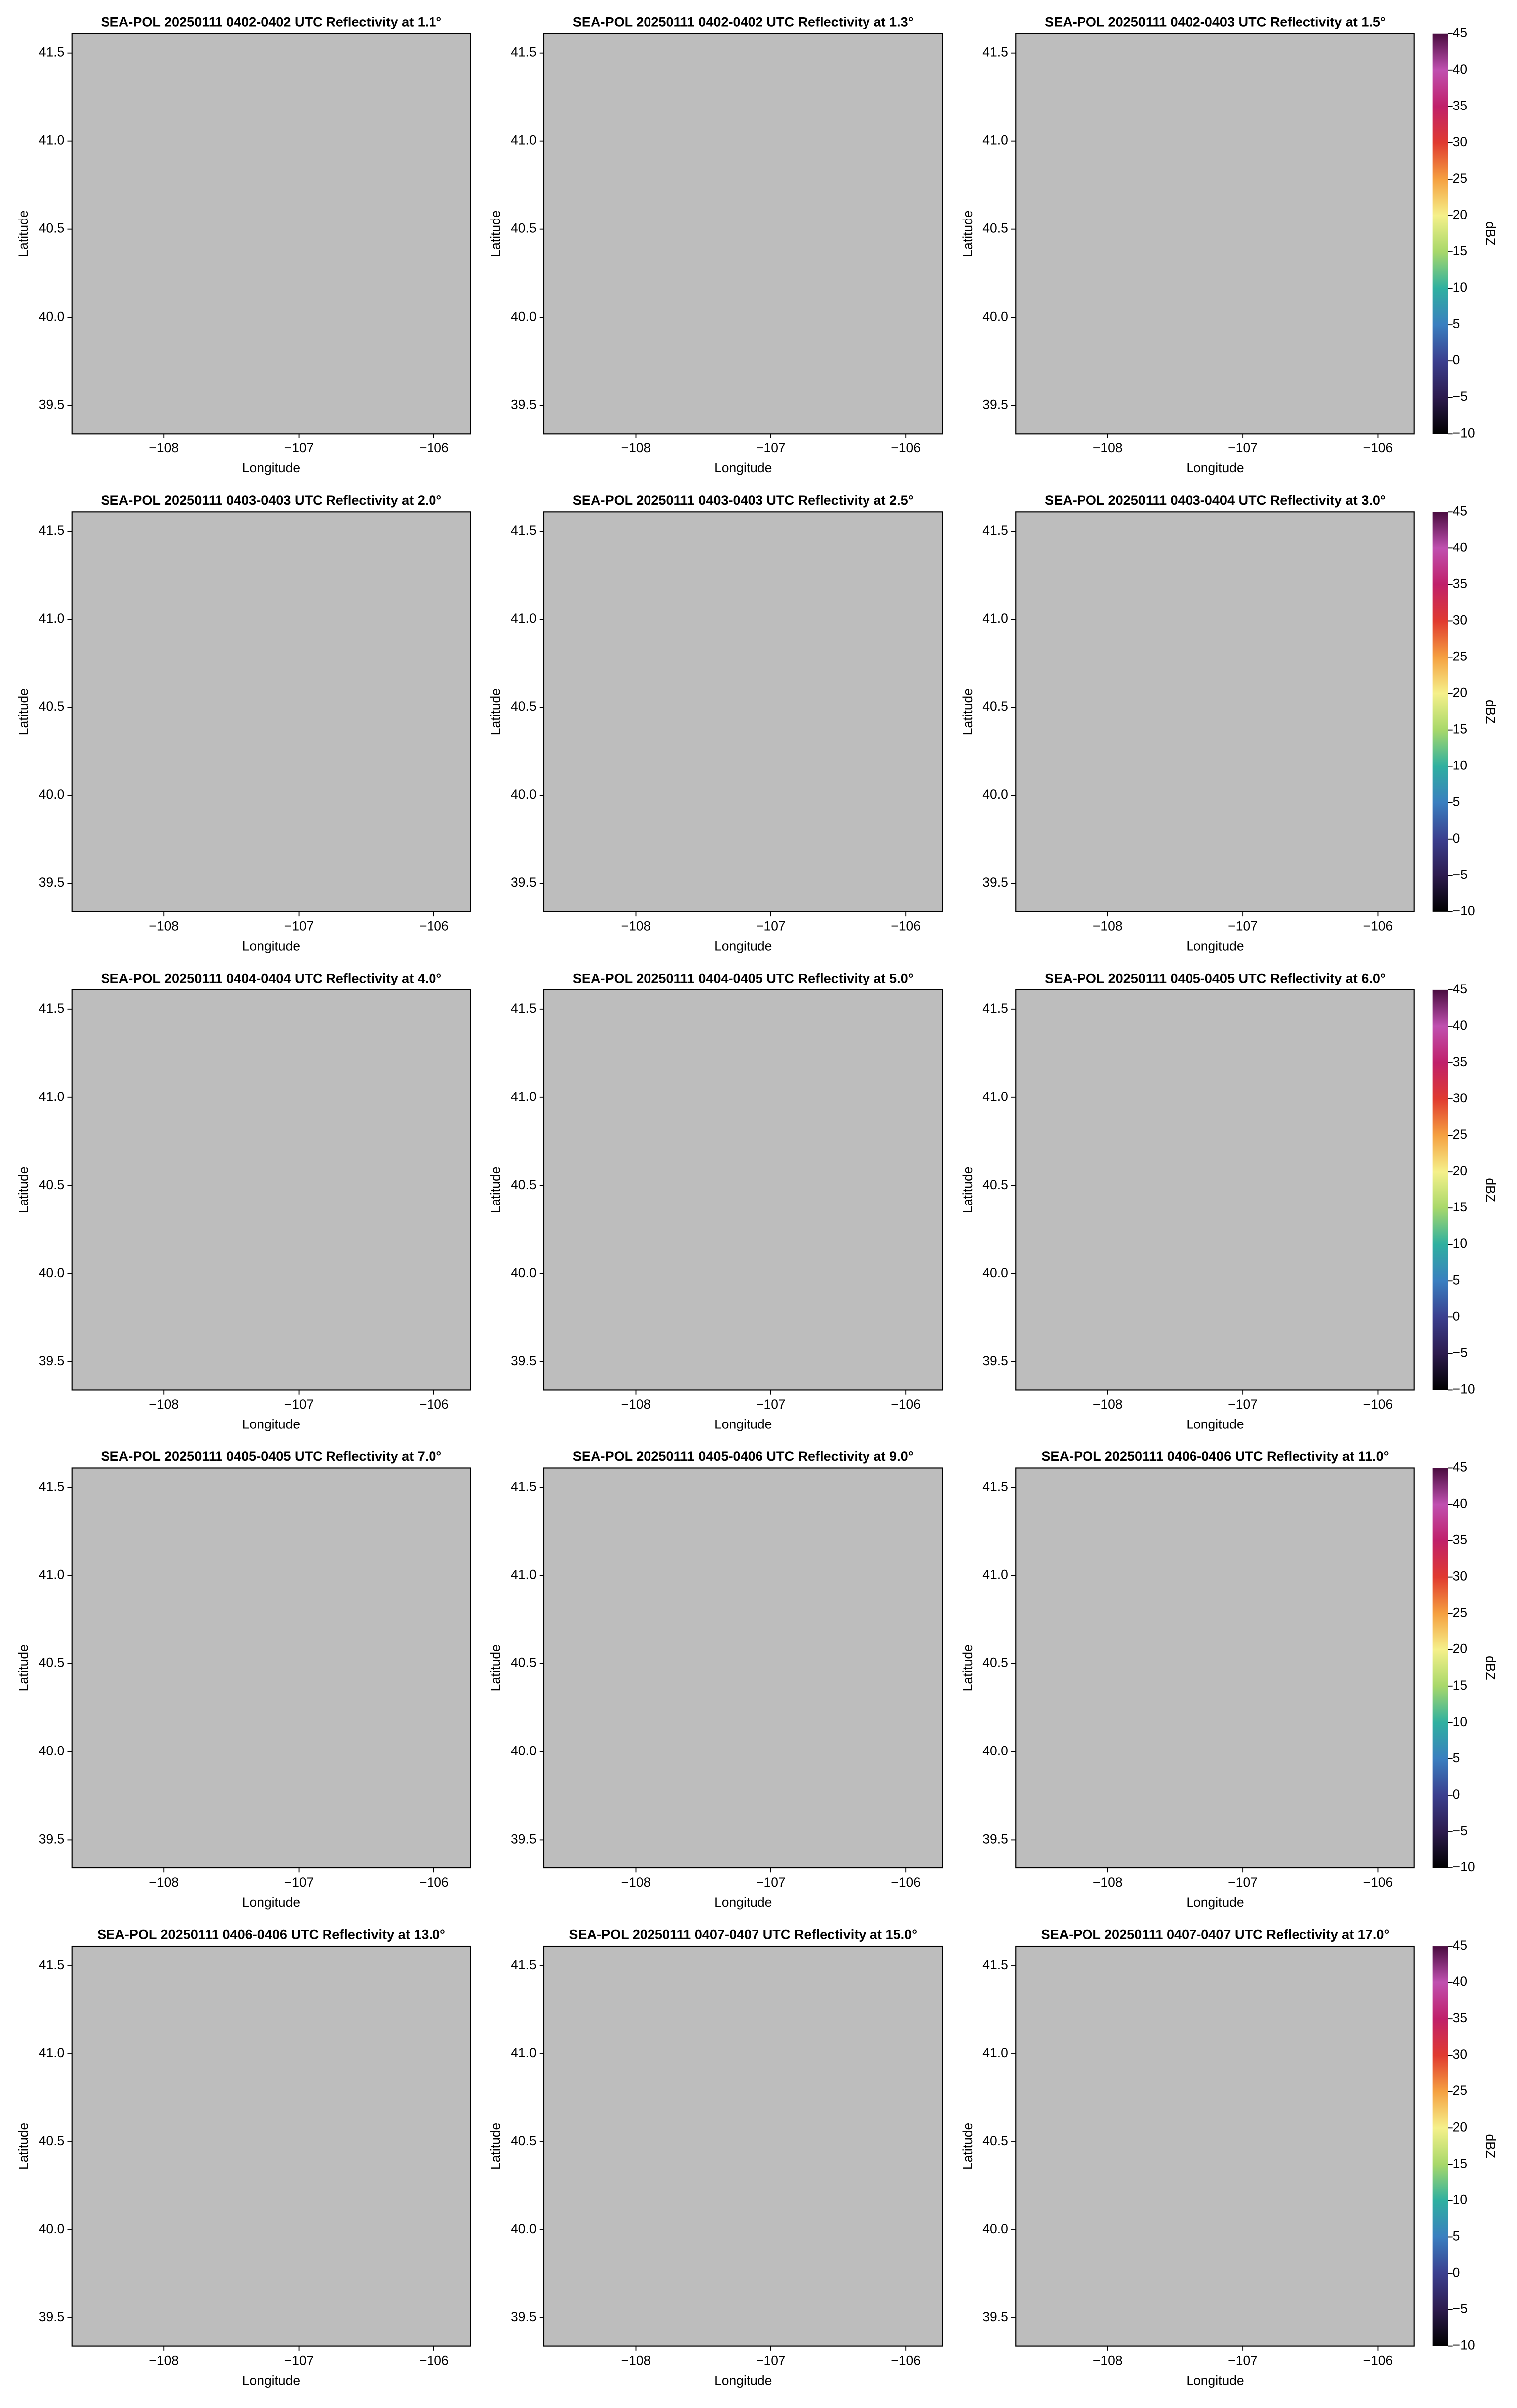 This screenshot has width=1517, height=2408. Describe the element at coordinates (1464, 1867) in the screenshot. I see `colorbar-tick-label: −10` at that location.